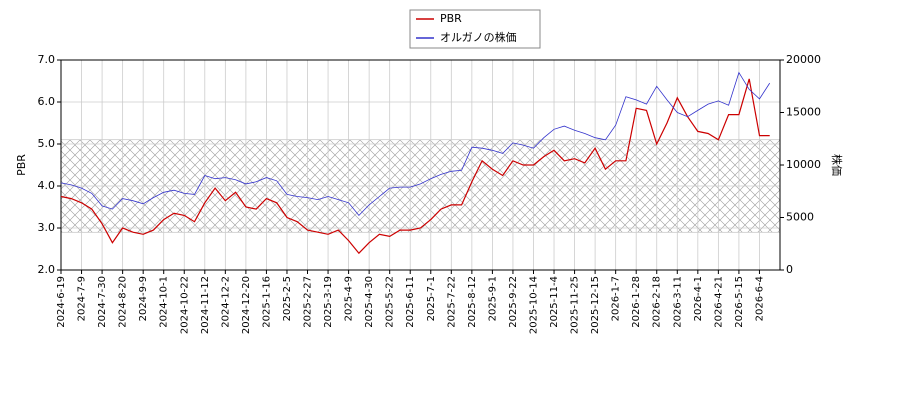 This screenshot has width=900, height=404. Describe the element at coordinates (575, 305) in the screenshot. I see `x-tick-label: 2025-11-25` at that location.